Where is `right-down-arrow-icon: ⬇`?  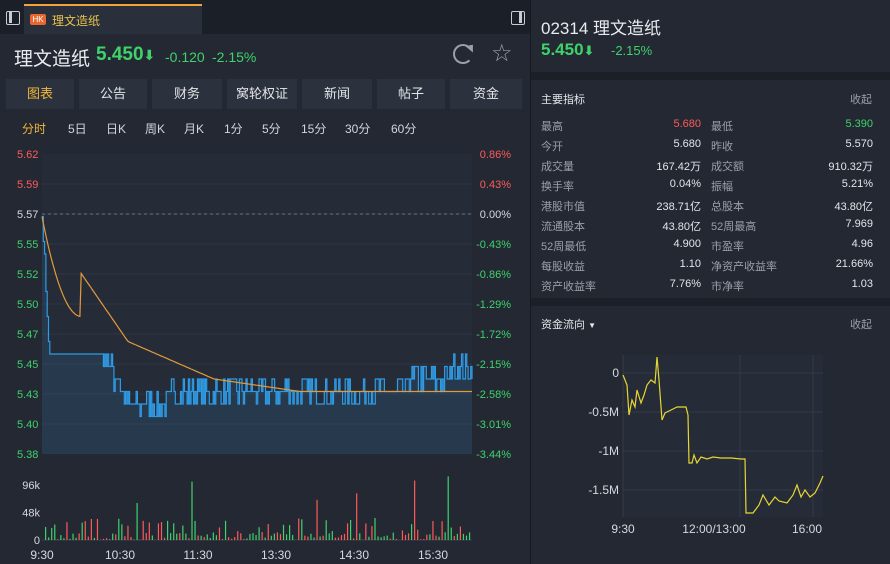 right-down-arrow-icon: ⬇ is located at coordinates (589, 50).